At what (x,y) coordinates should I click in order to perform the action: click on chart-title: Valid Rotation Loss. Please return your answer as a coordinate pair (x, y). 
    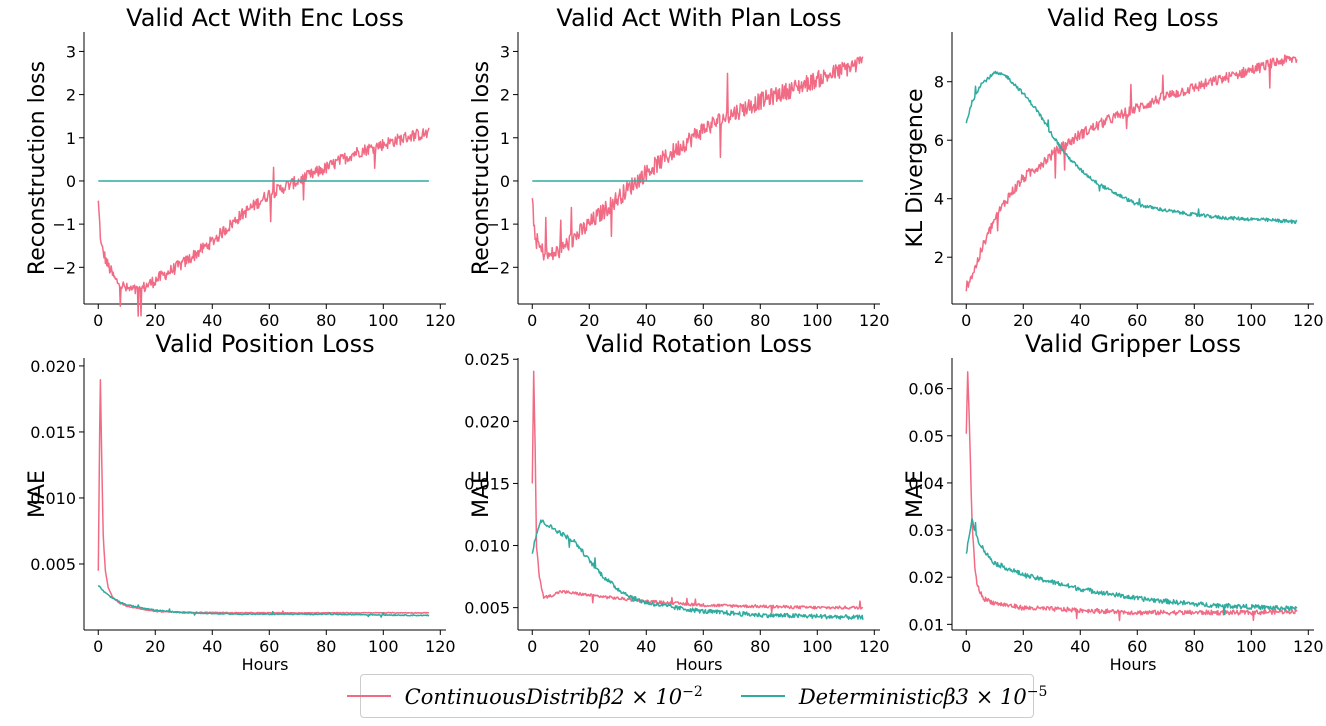
    Looking at the image, I should click on (699, 344).